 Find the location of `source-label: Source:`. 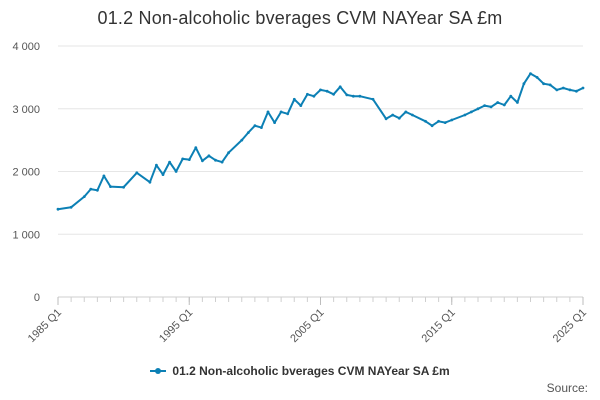

source-label: Source: is located at coordinates (567, 388).